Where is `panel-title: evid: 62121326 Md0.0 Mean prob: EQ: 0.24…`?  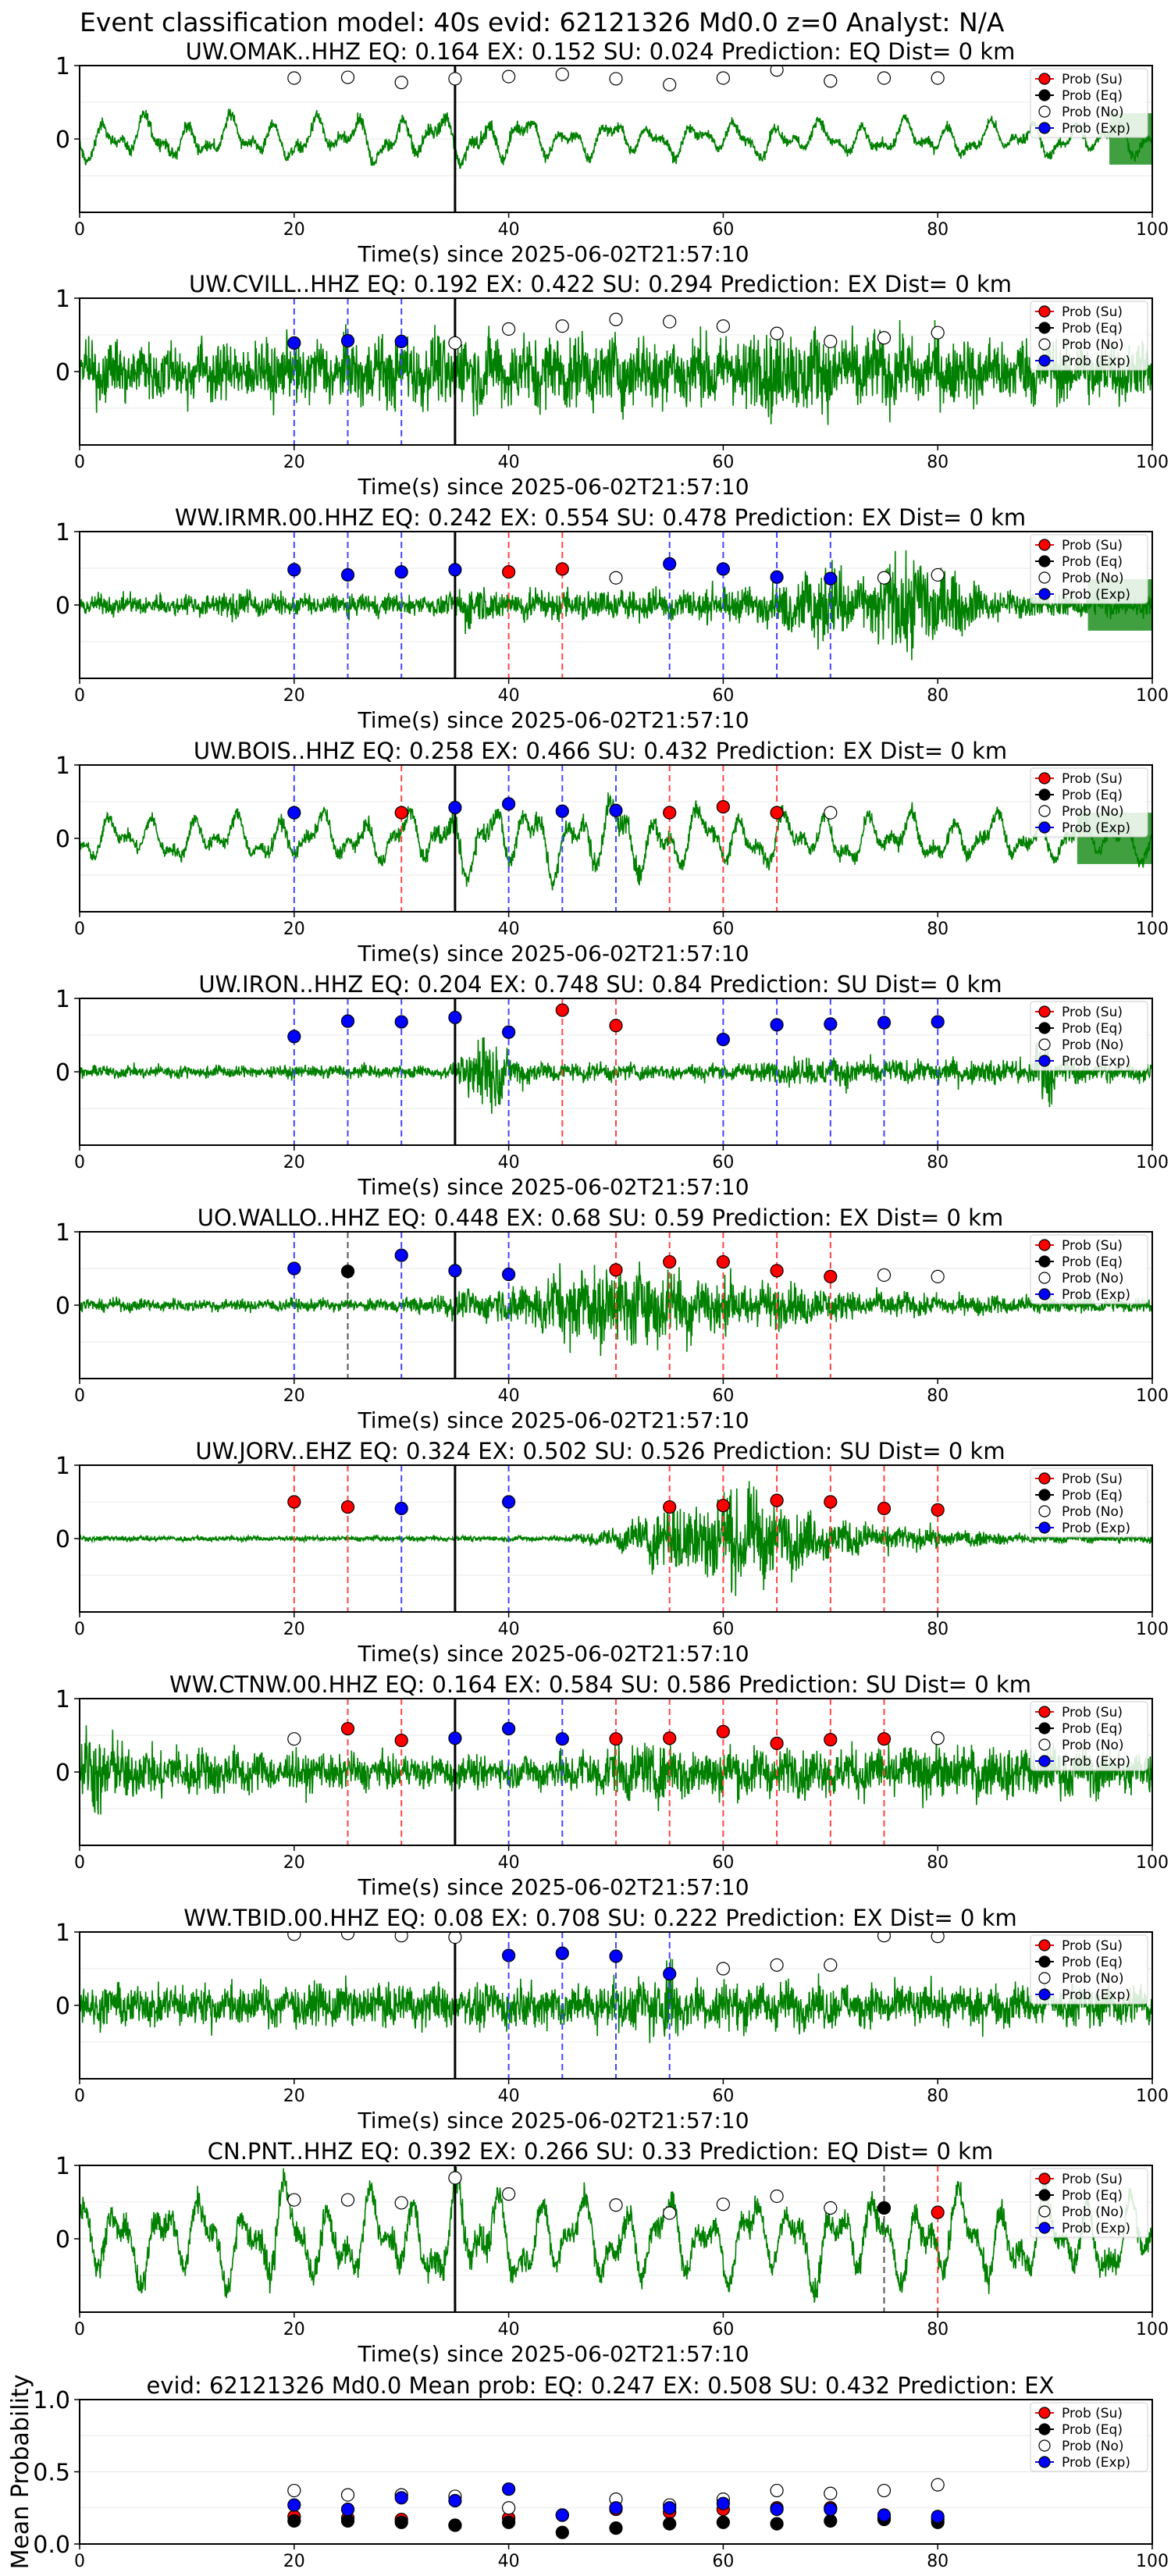
panel-title: evid: 62121326 Md0.0 Mean prob: EQ: 0.24… is located at coordinates (600, 2385).